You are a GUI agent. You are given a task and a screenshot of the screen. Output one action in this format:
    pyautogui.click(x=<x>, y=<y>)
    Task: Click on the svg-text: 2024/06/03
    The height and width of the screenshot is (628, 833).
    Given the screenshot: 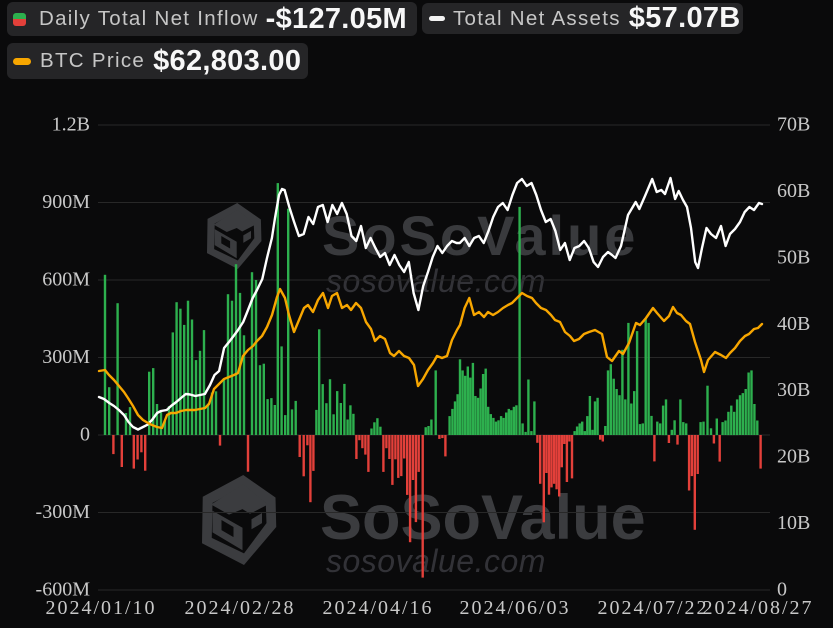 What is the action you would take?
    pyautogui.click(x=514, y=608)
    